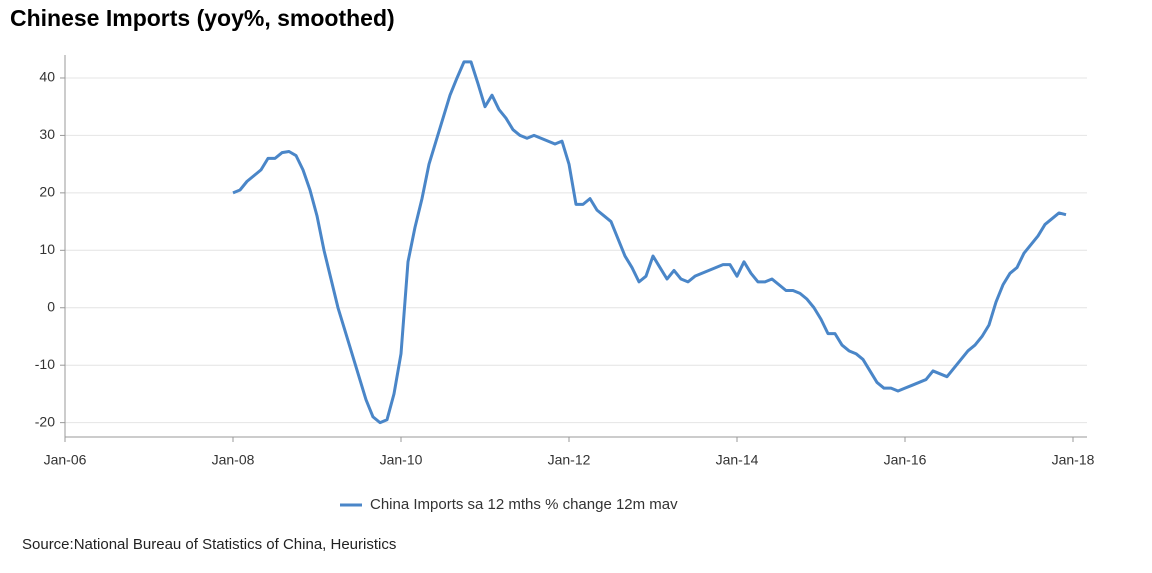 Image resolution: width=1152 pixels, height=573 pixels. Describe the element at coordinates (45, 364) in the screenshot. I see `y-tick-label: -10` at that location.